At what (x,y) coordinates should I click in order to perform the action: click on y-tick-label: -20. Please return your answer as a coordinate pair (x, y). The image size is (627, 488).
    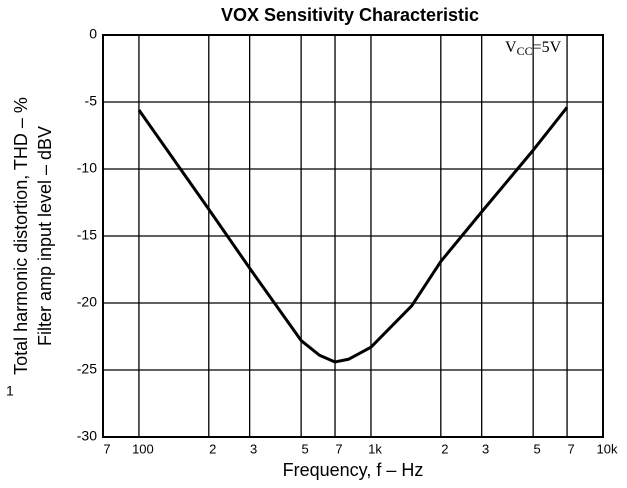
    Looking at the image, I should click on (87, 302).